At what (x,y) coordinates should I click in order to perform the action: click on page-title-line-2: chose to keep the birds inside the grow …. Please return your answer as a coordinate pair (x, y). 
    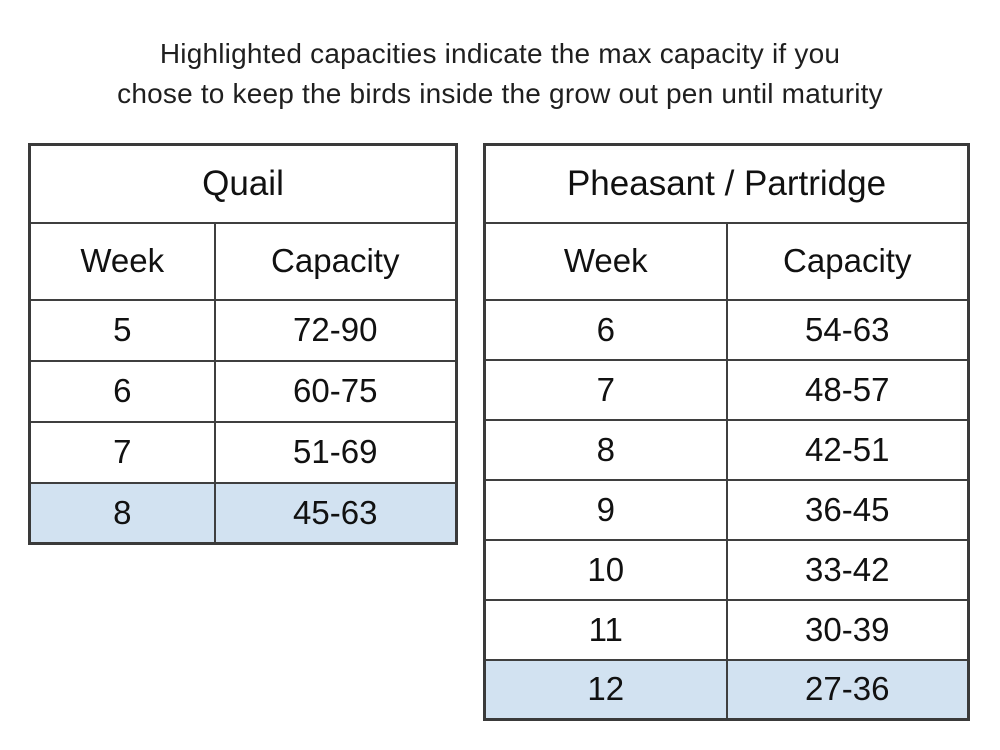
    Looking at the image, I should click on (500, 93).